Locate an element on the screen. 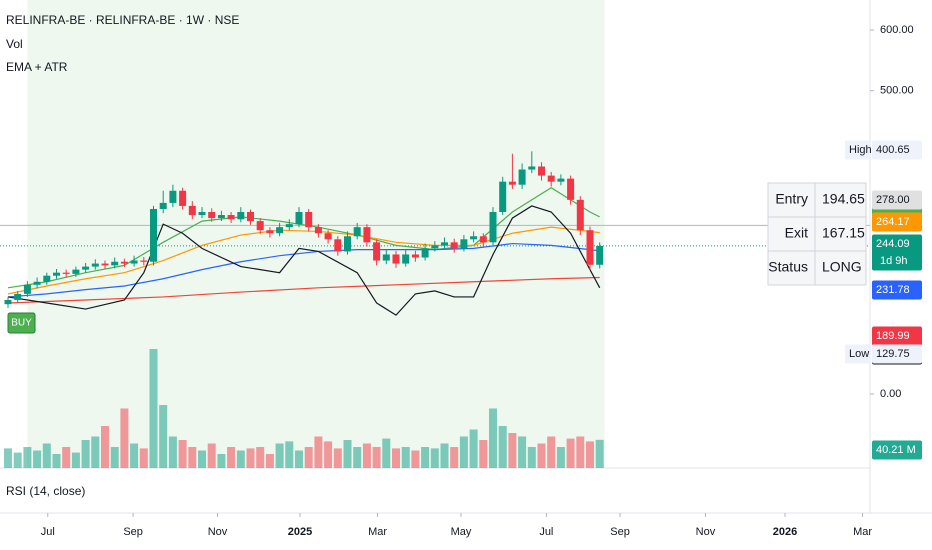  x-tick-label: May is located at coordinates (461, 532).